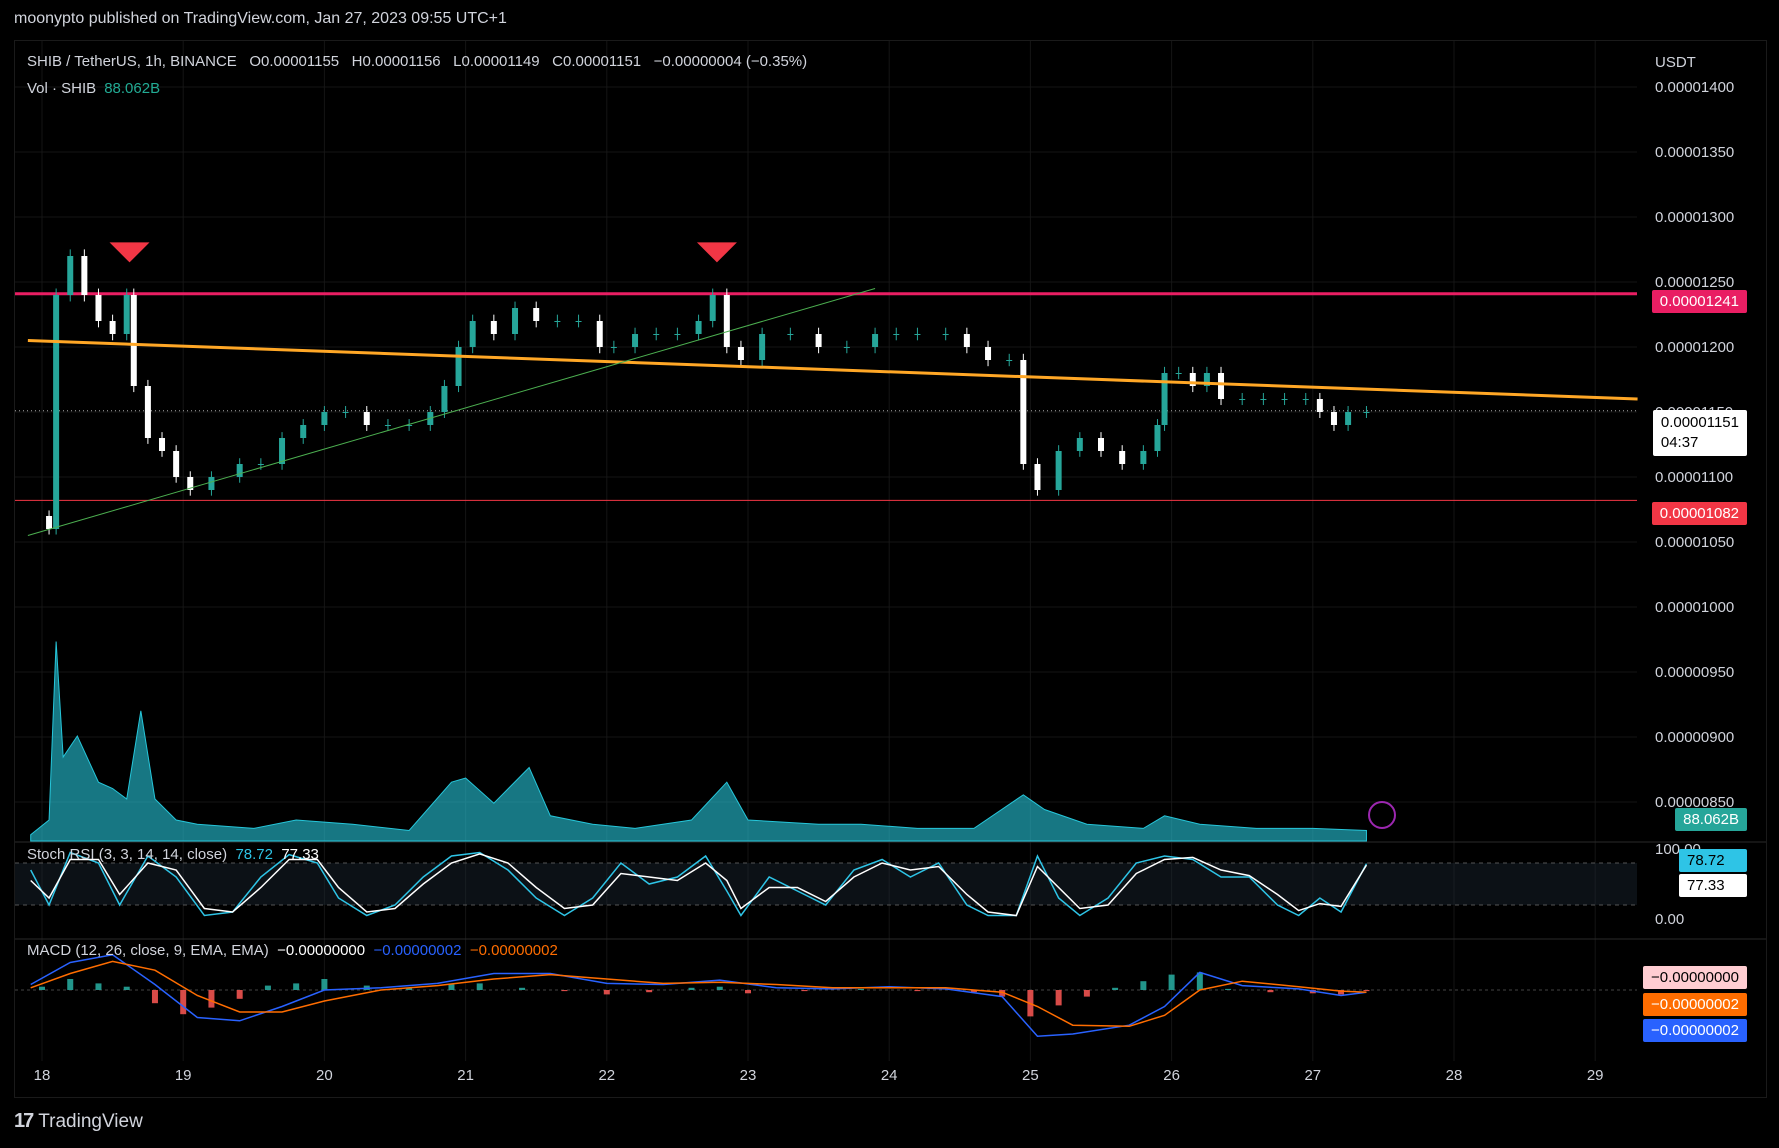 The width and height of the screenshot is (1779, 1148). I want to click on stoch-k-price-label: 78.72, so click(1713, 860).